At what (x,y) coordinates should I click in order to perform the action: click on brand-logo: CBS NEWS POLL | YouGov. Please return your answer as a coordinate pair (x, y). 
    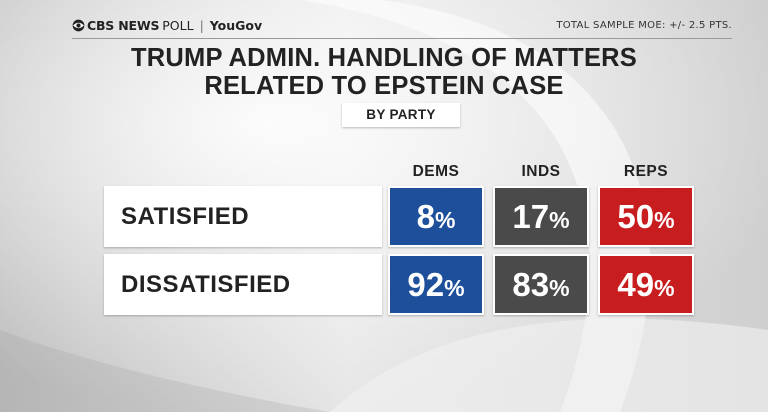
    Looking at the image, I should click on (167, 25).